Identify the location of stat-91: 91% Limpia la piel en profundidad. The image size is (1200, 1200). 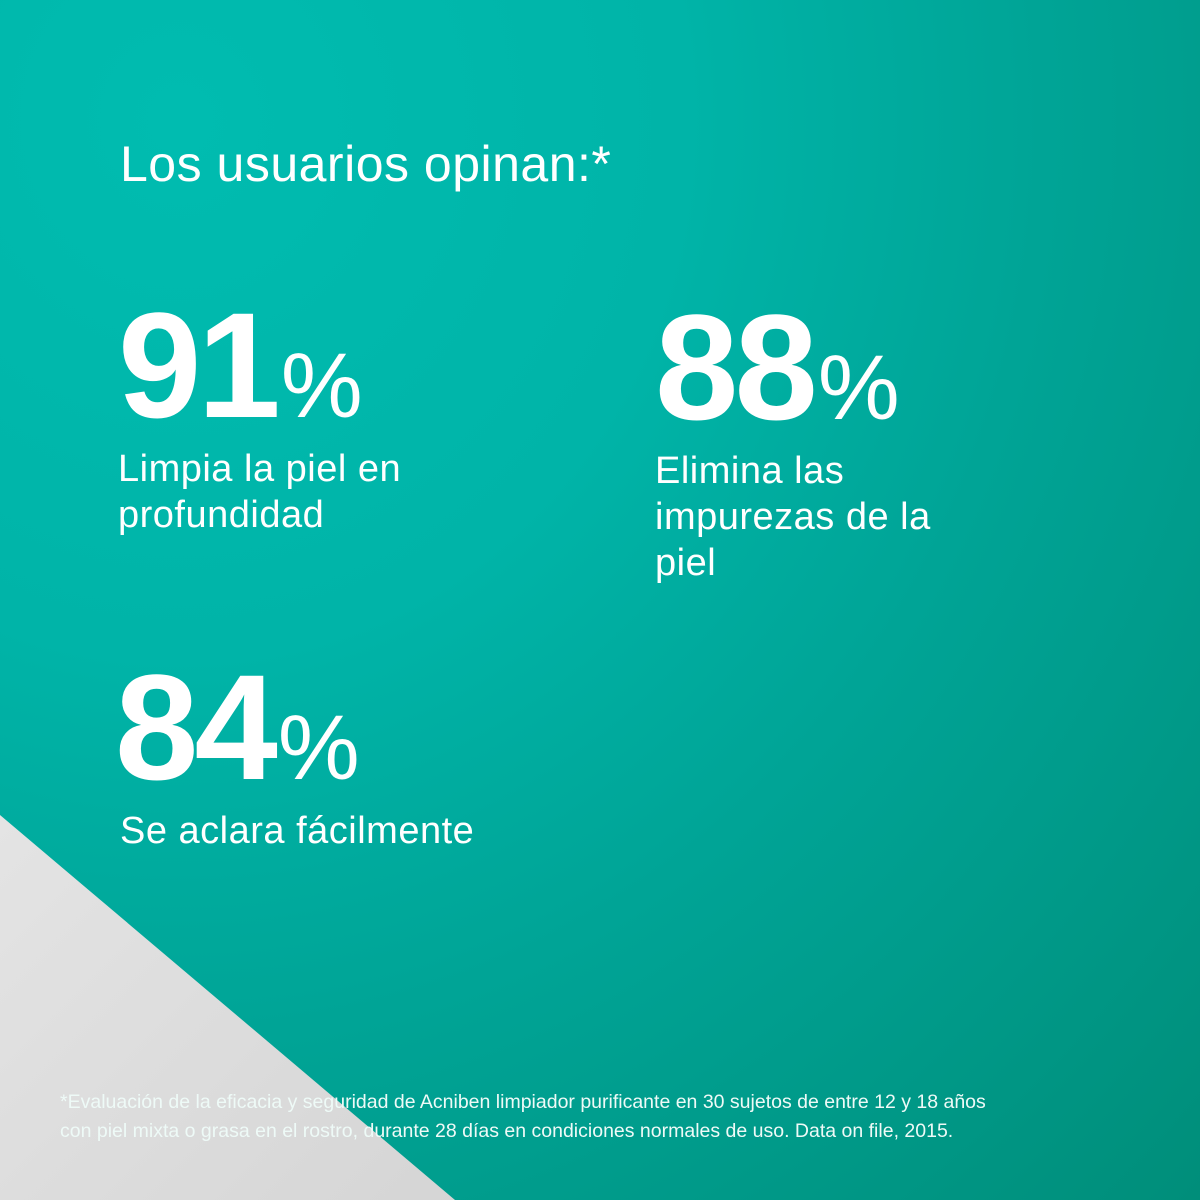
(259, 414).